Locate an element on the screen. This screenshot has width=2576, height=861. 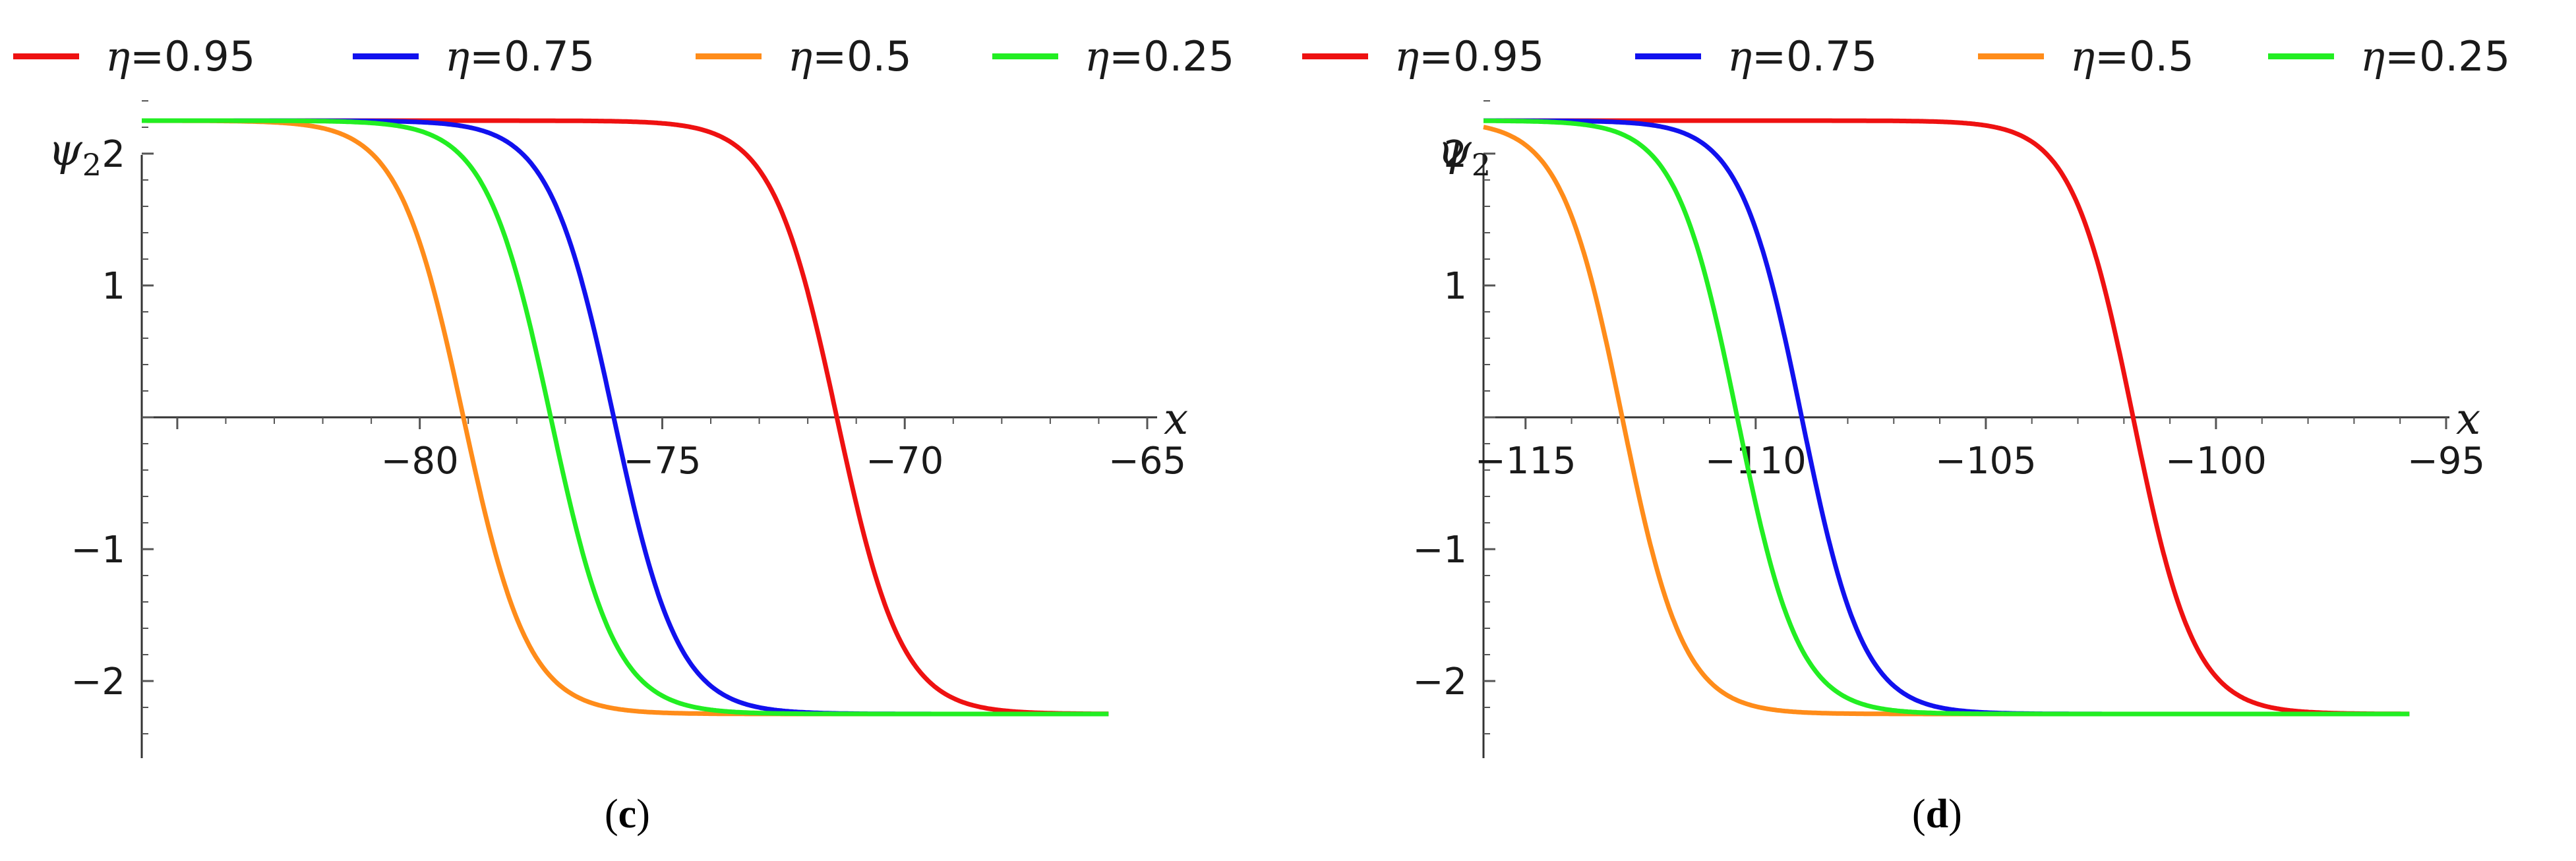
x-tick-label: −80 is located at coordinates (420, 461).